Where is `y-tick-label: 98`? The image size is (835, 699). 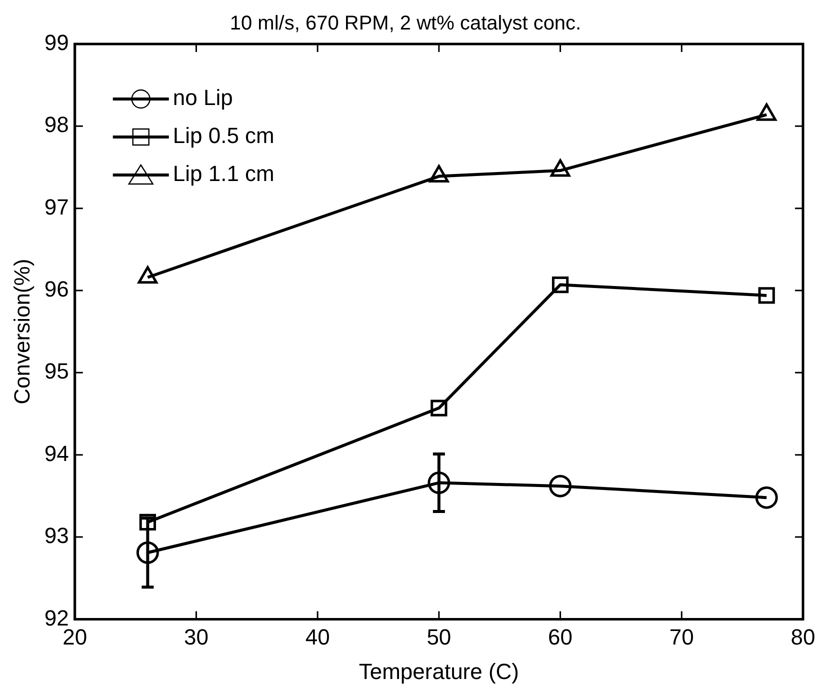
y-tick-label: 98 is located at coordinates (56, 125).